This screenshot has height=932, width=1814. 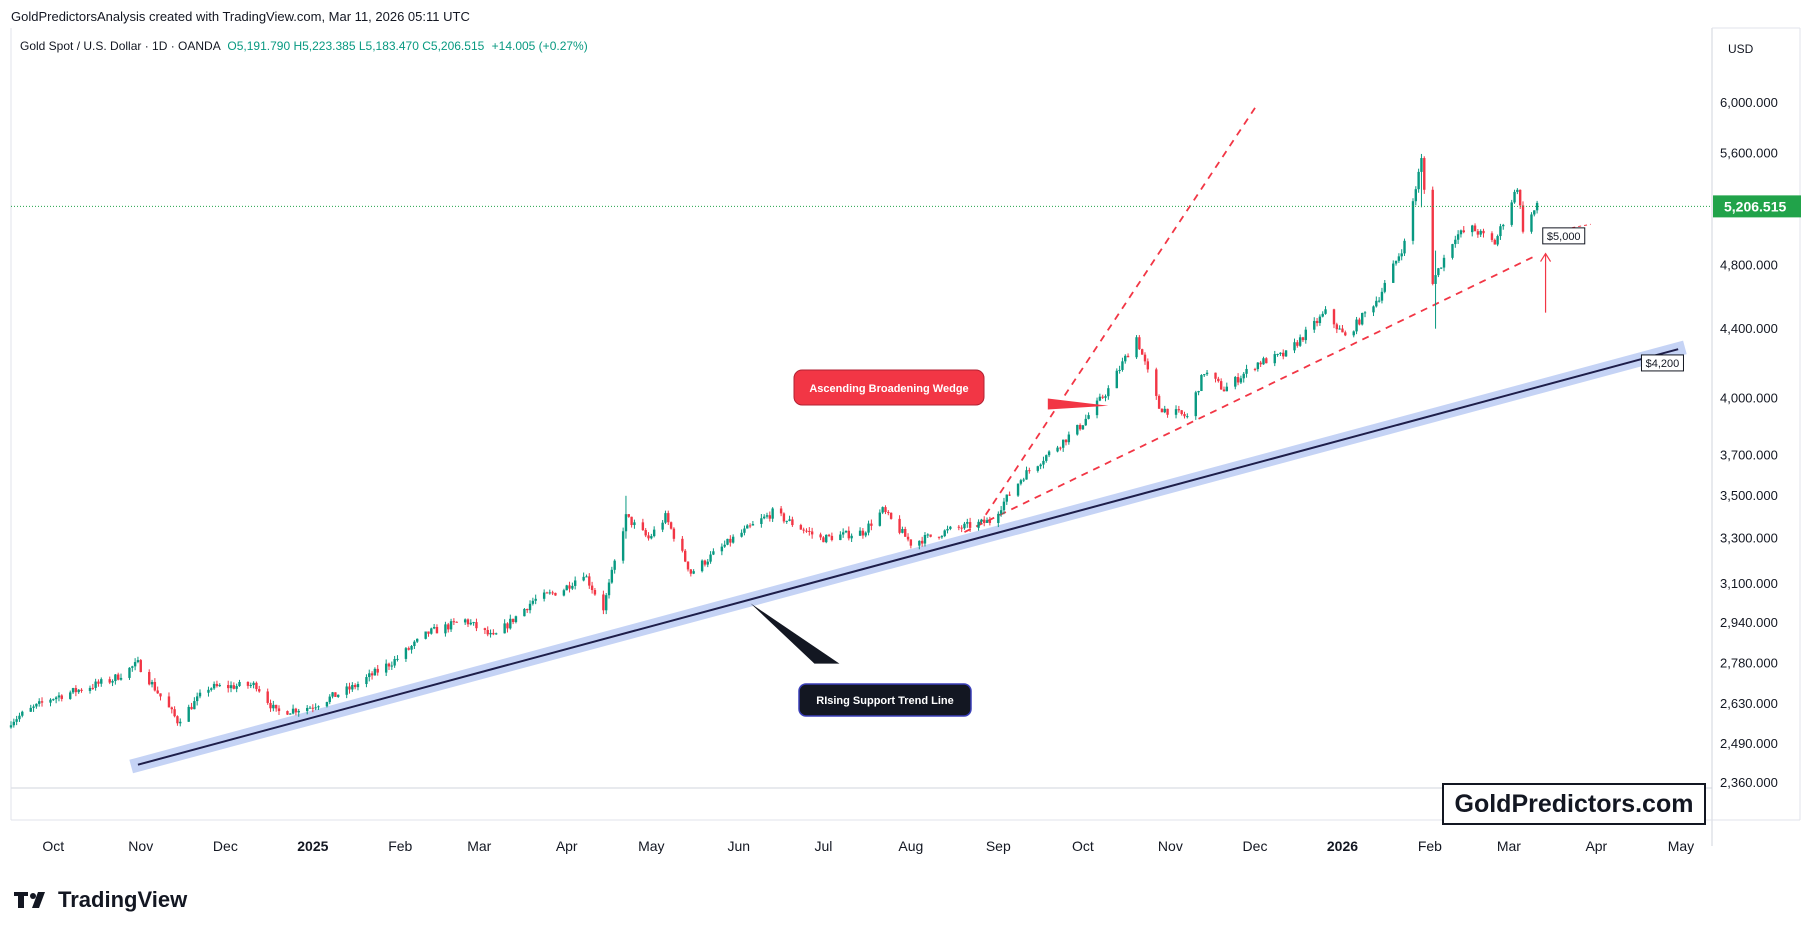 I want to click on y-tick-label: 2,630.000, so click(x=1749, y=703).